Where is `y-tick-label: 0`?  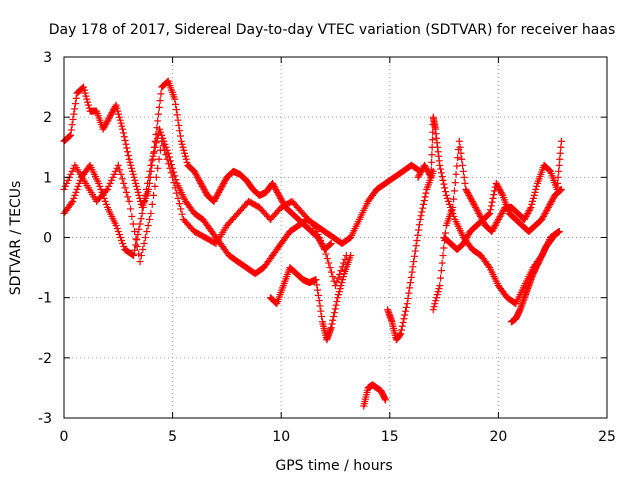 y-tick-label: 0 is located at coordinates (47, 239).